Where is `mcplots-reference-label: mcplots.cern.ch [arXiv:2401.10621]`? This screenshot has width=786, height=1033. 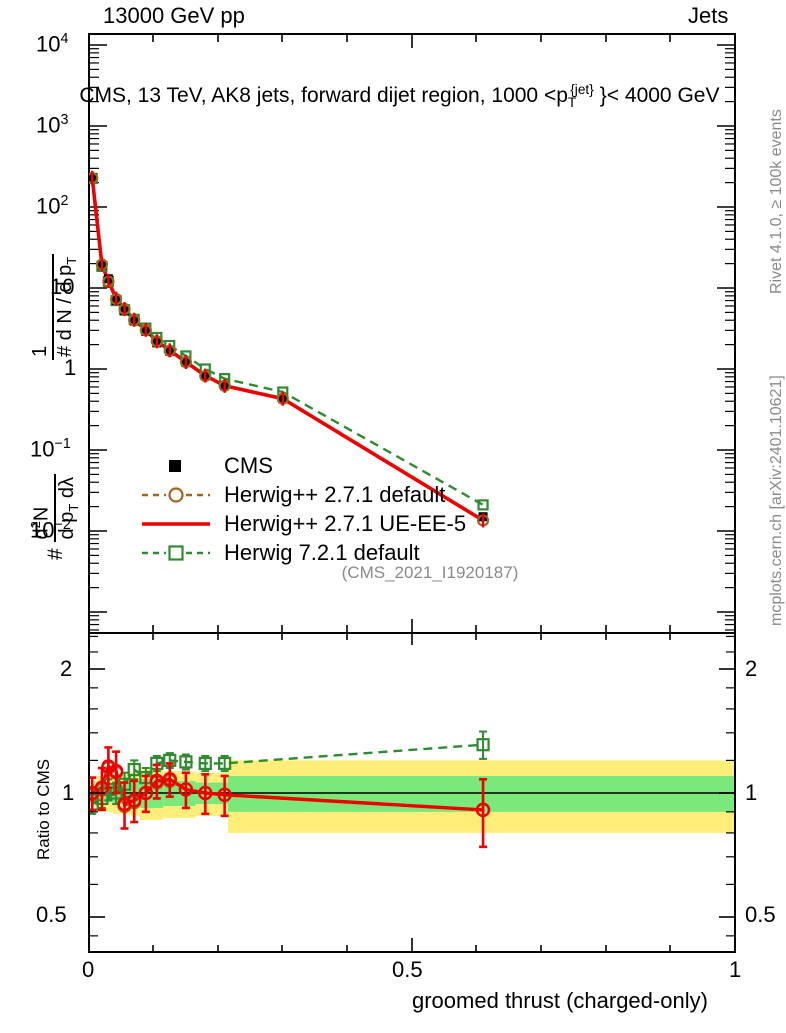 mcplots-reference-label: mcplots.cern.ch [arXiv:2401.10621] is located at coordinates (776, 500).